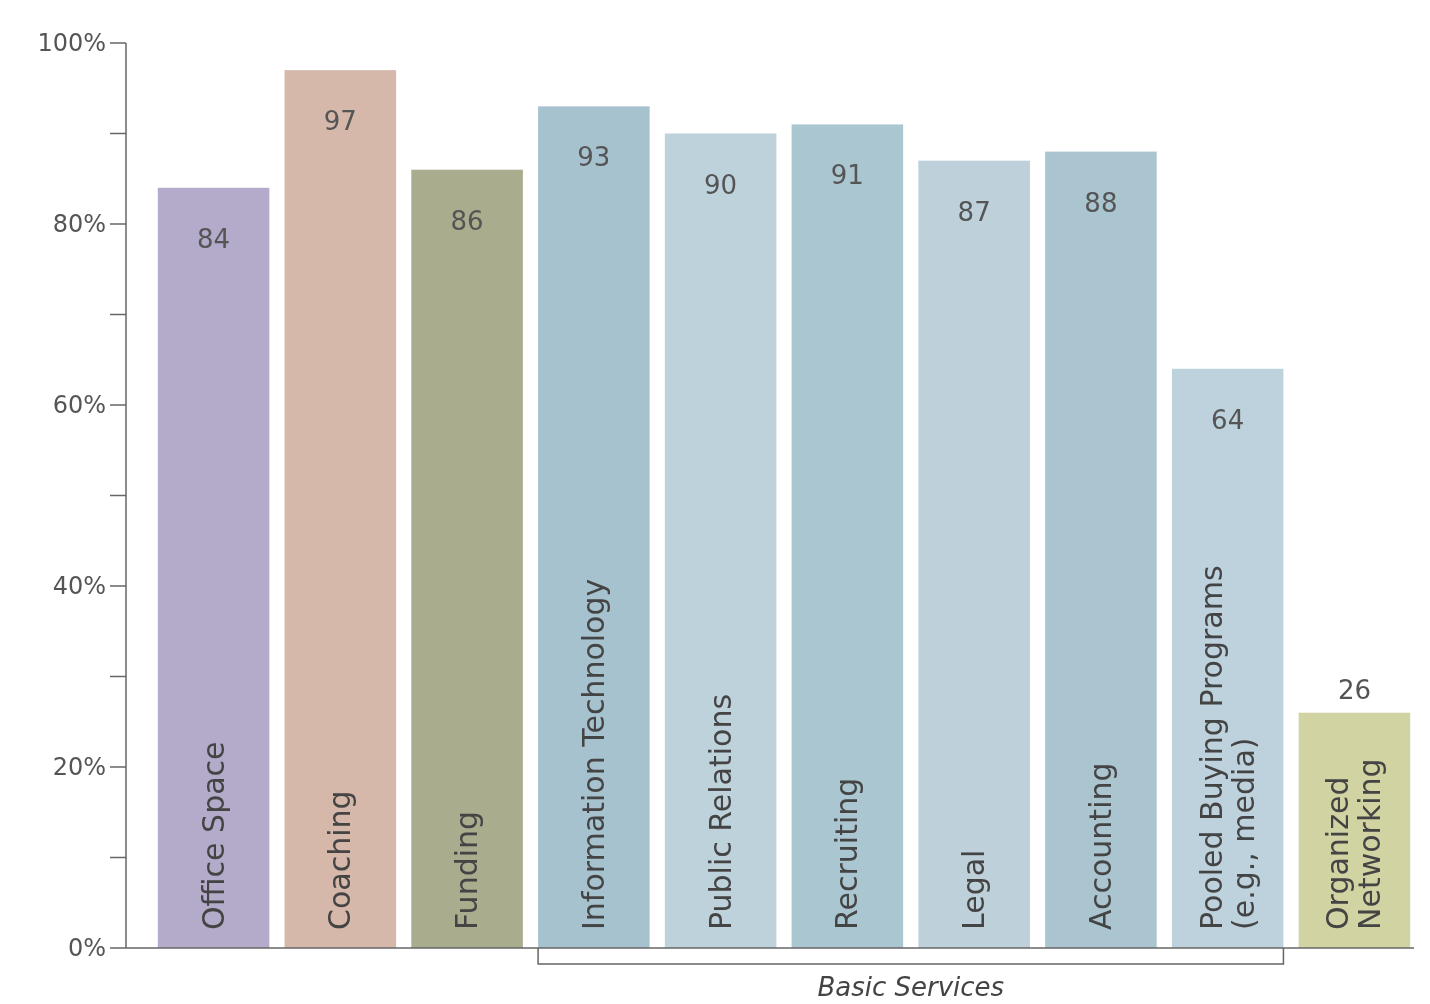 Image resolution: width=1430 pixels, height=1004 pixels. Describe the element at coordinates (213, 835) in the screenshot. I see `x-tick-label: Office Space` at that location.